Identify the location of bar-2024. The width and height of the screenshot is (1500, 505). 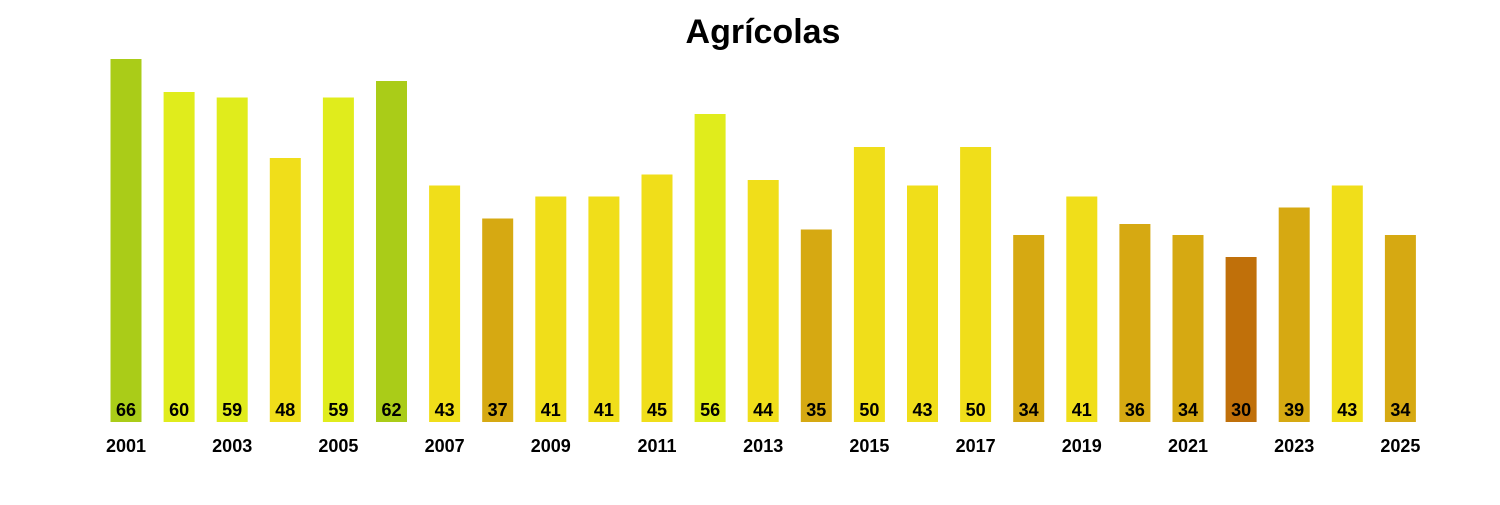
(1347, 303).